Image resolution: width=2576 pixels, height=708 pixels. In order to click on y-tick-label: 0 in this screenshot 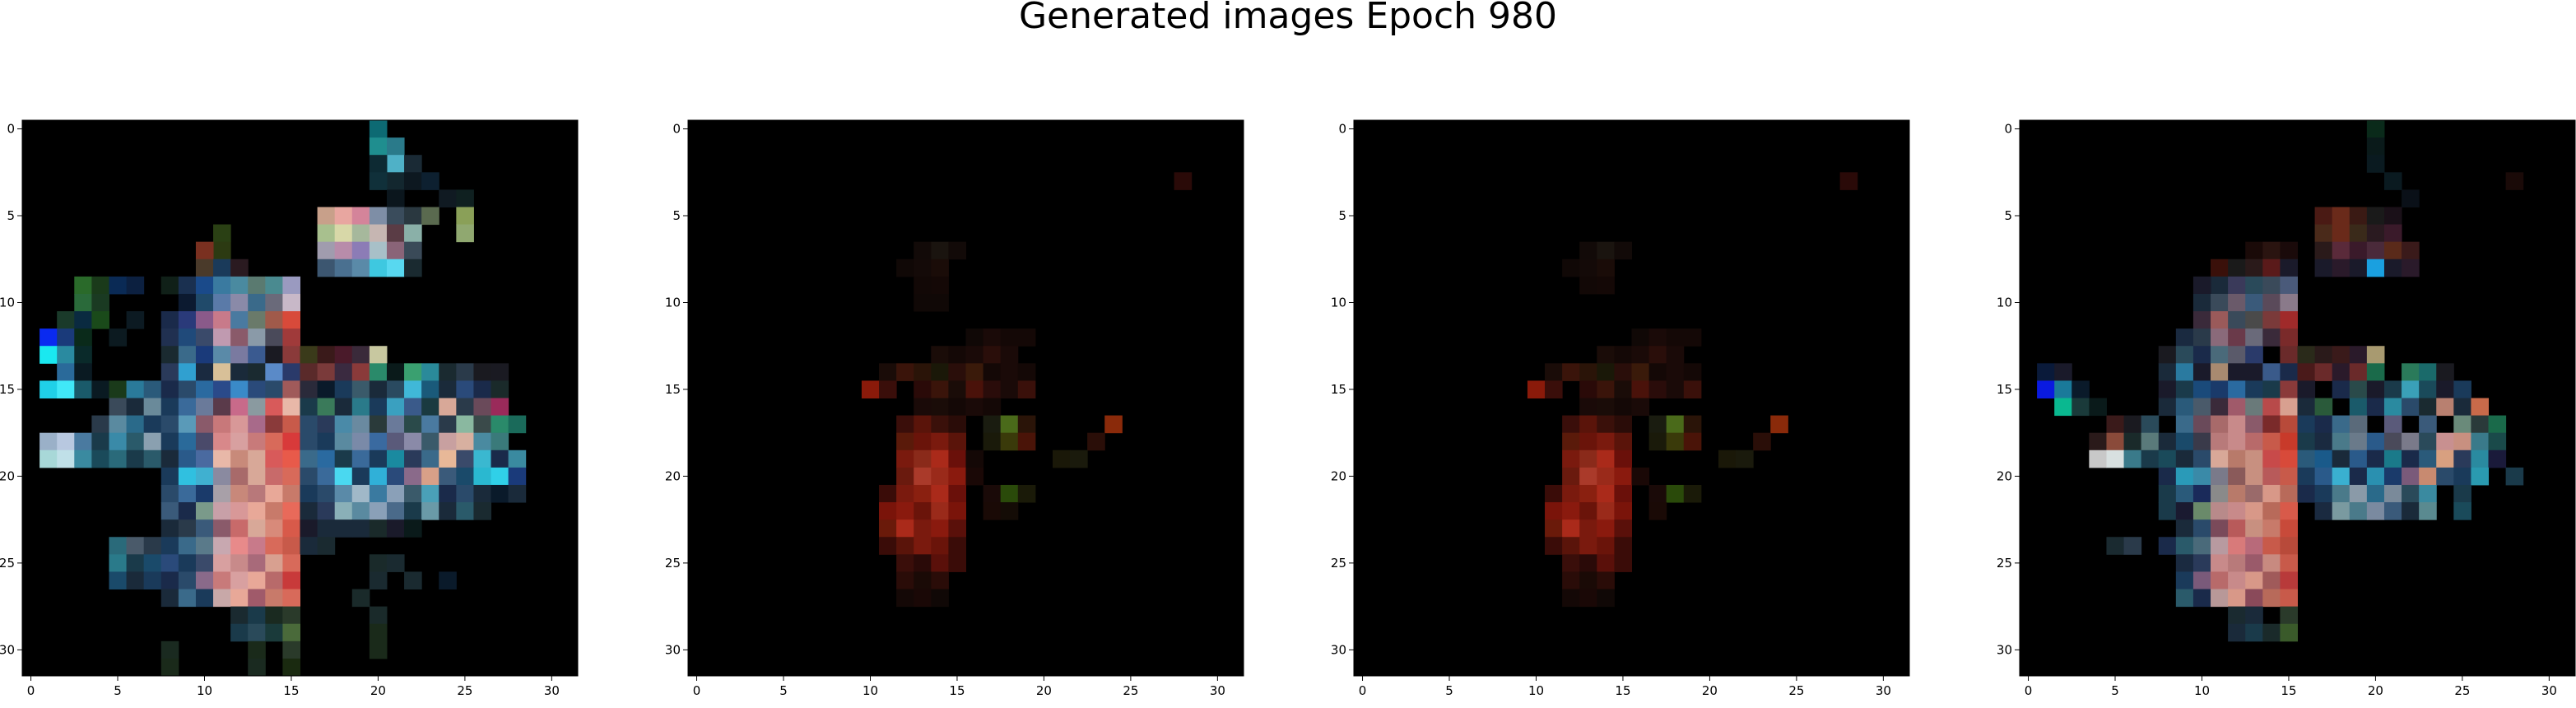, I will do `click(2008, 129)`.